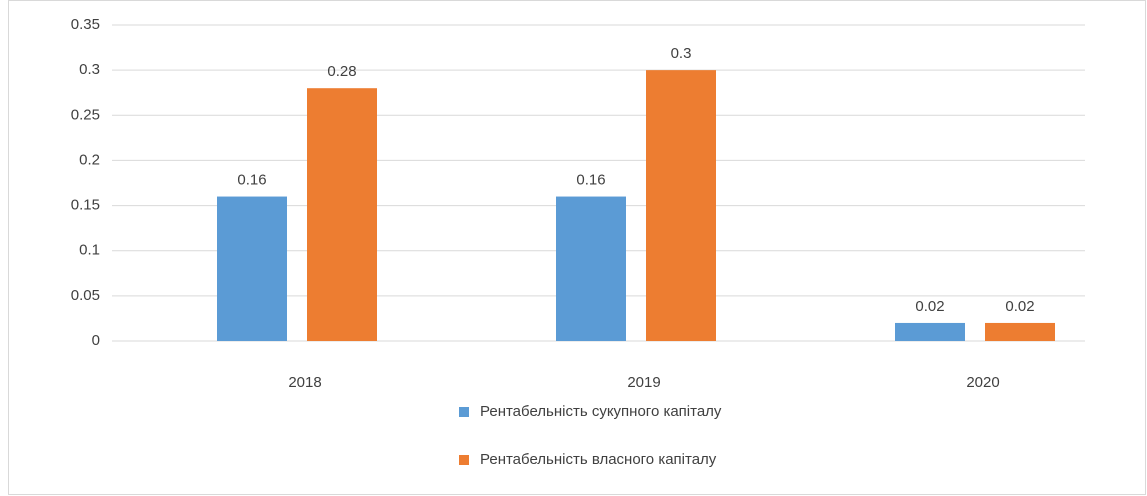 Image resolution: width=1147 pixels, height=496 pixels. What do you see at coordinates (85, 24) in the screenshot?
I see `y-tick-label: 0.35` at bounding box center [85, 24].